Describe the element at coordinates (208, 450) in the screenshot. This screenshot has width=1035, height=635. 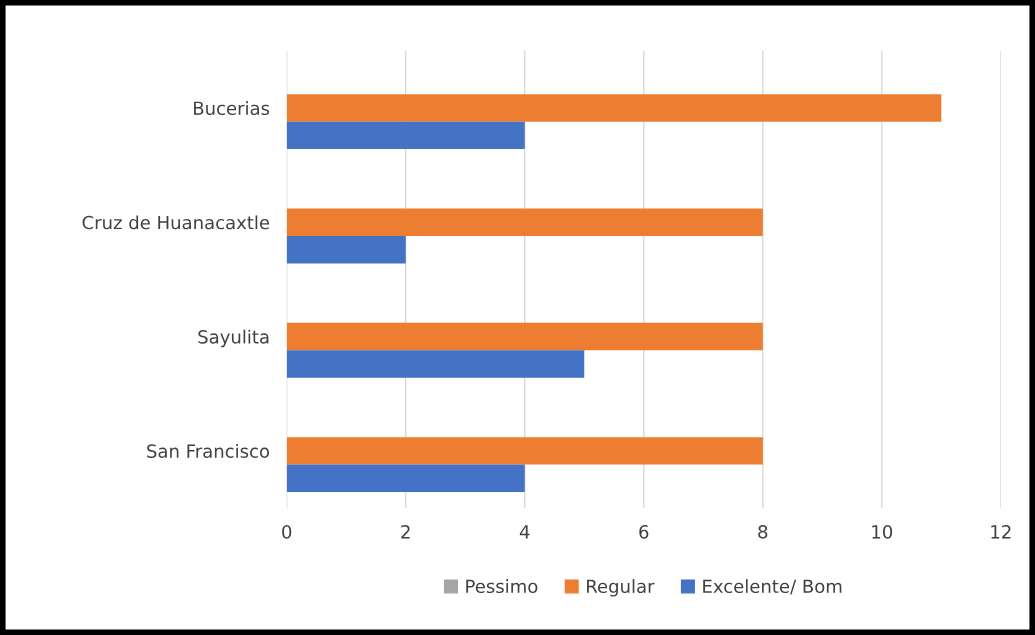
I see `y-tick-label: San Francisco` at that location.